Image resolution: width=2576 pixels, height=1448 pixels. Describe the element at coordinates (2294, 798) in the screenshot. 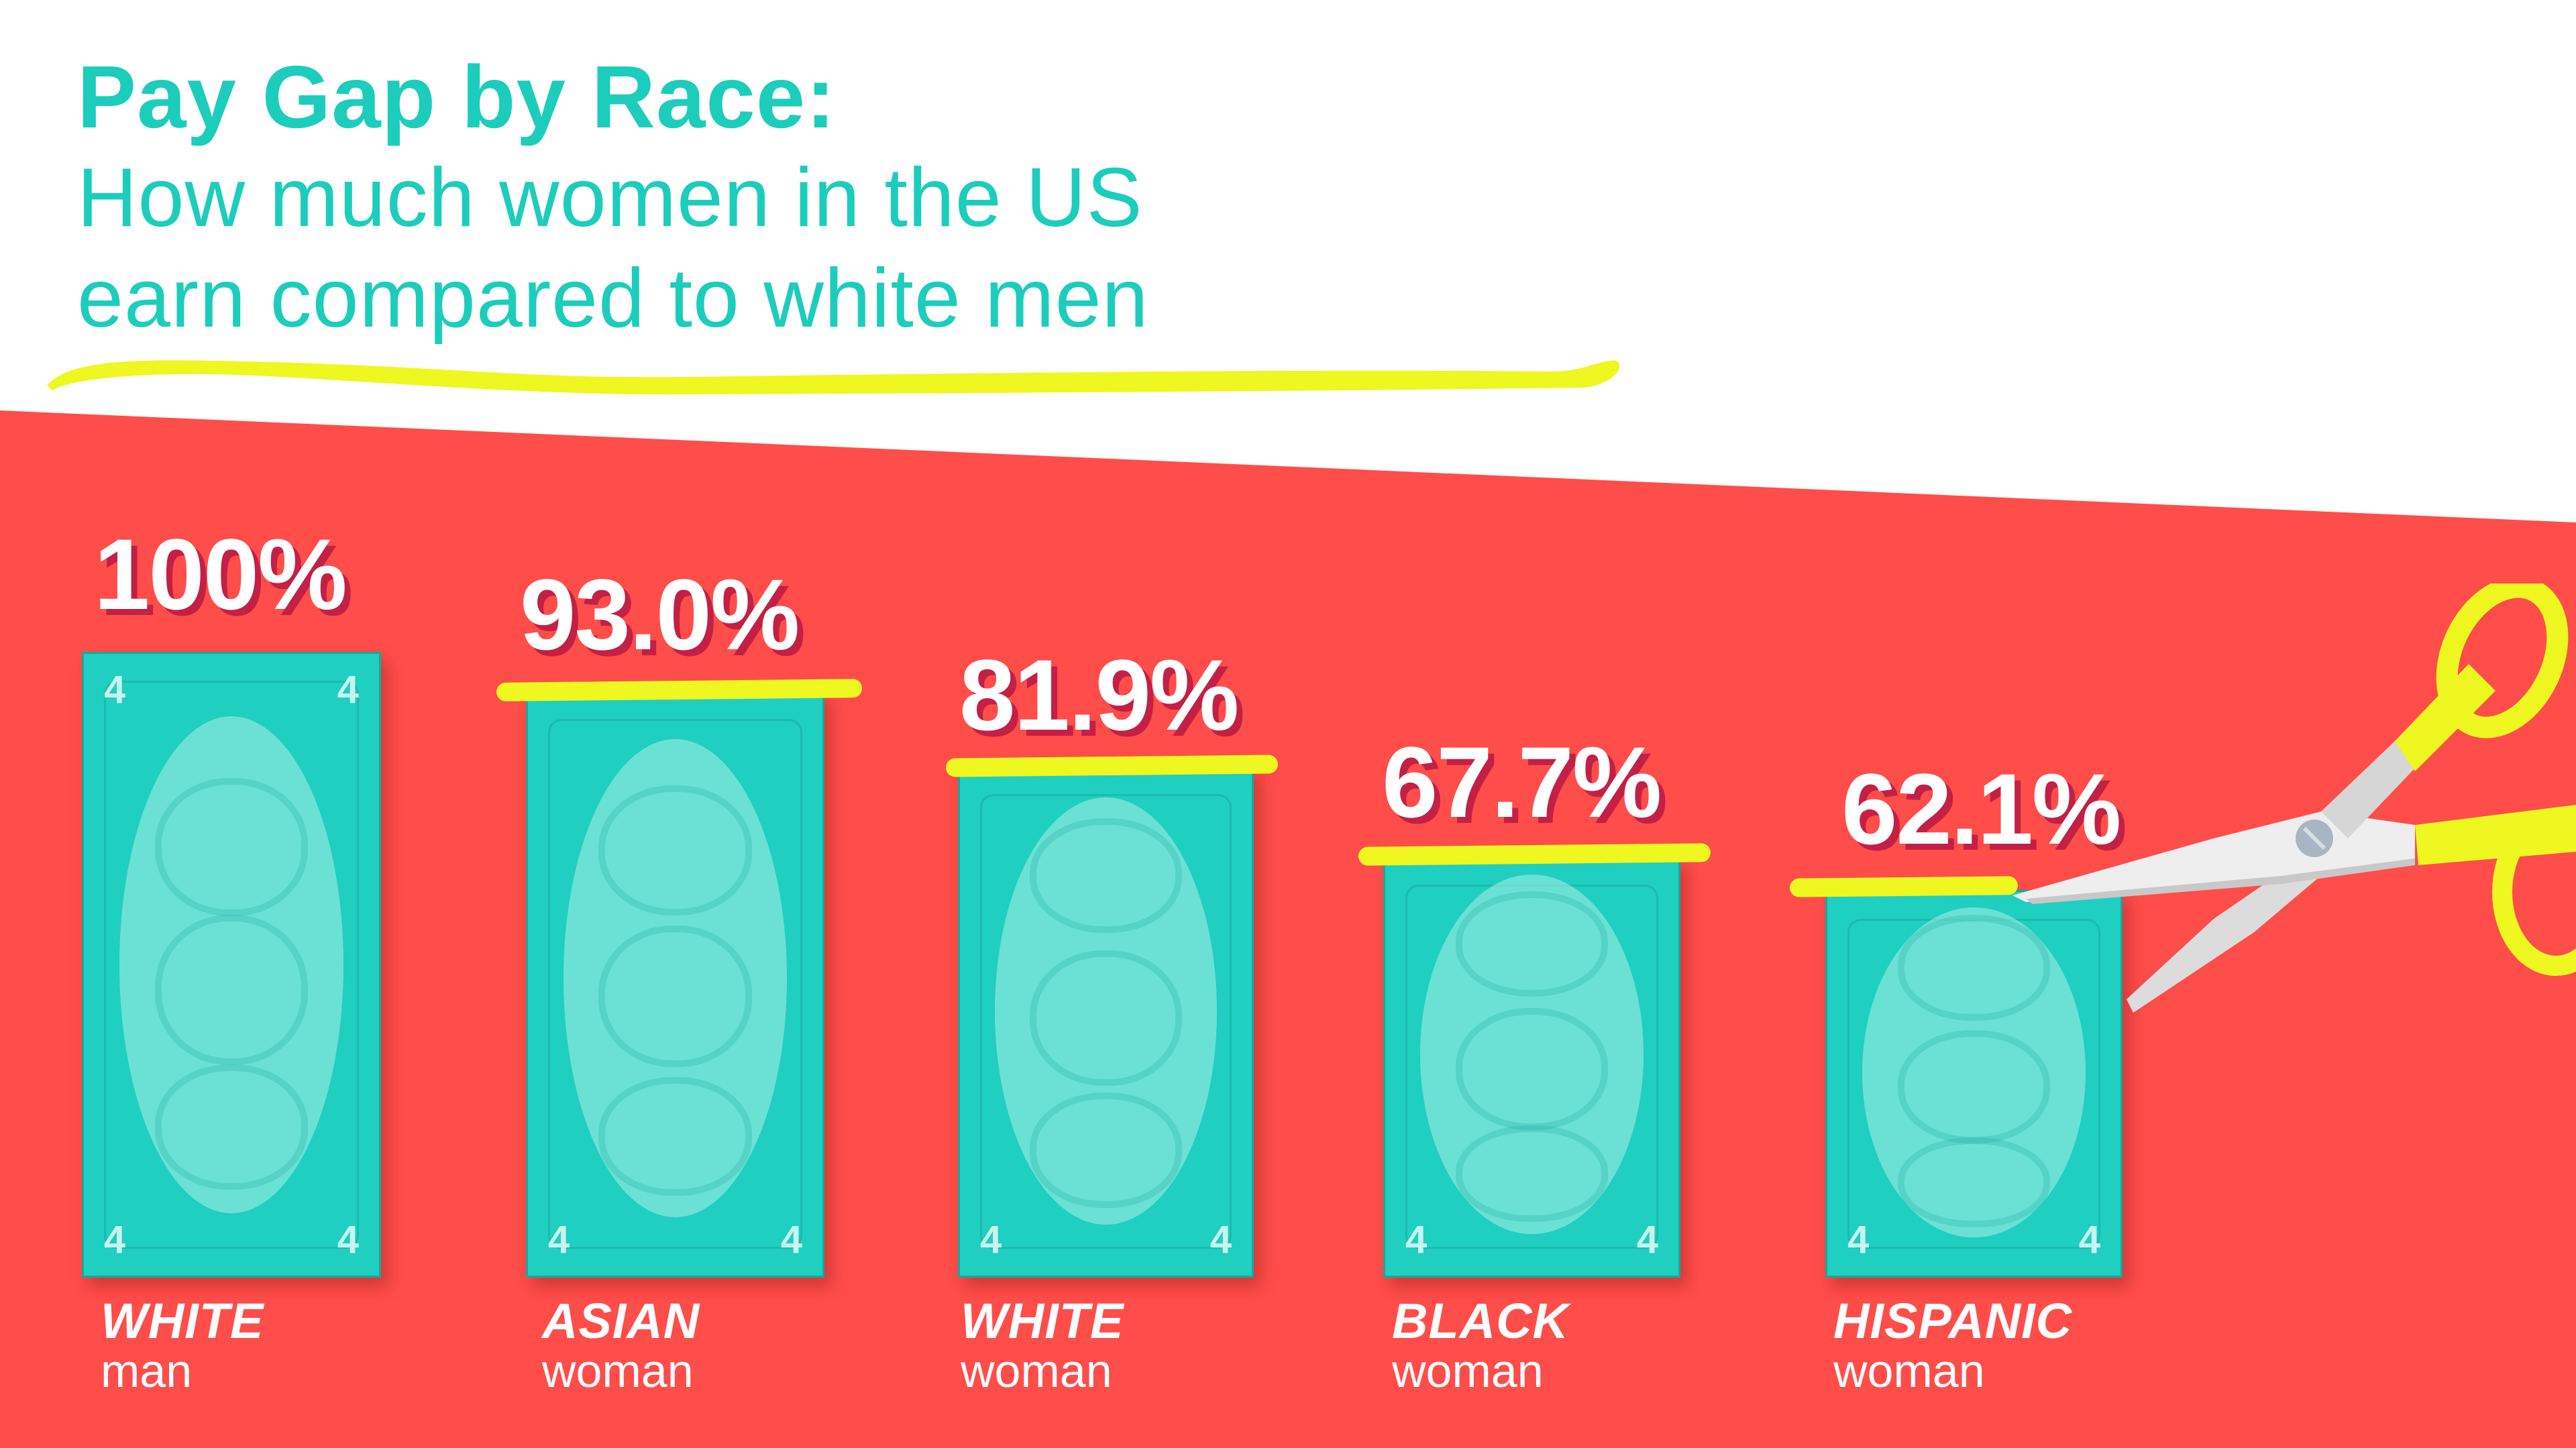

I see `scissors-icon` at that location.